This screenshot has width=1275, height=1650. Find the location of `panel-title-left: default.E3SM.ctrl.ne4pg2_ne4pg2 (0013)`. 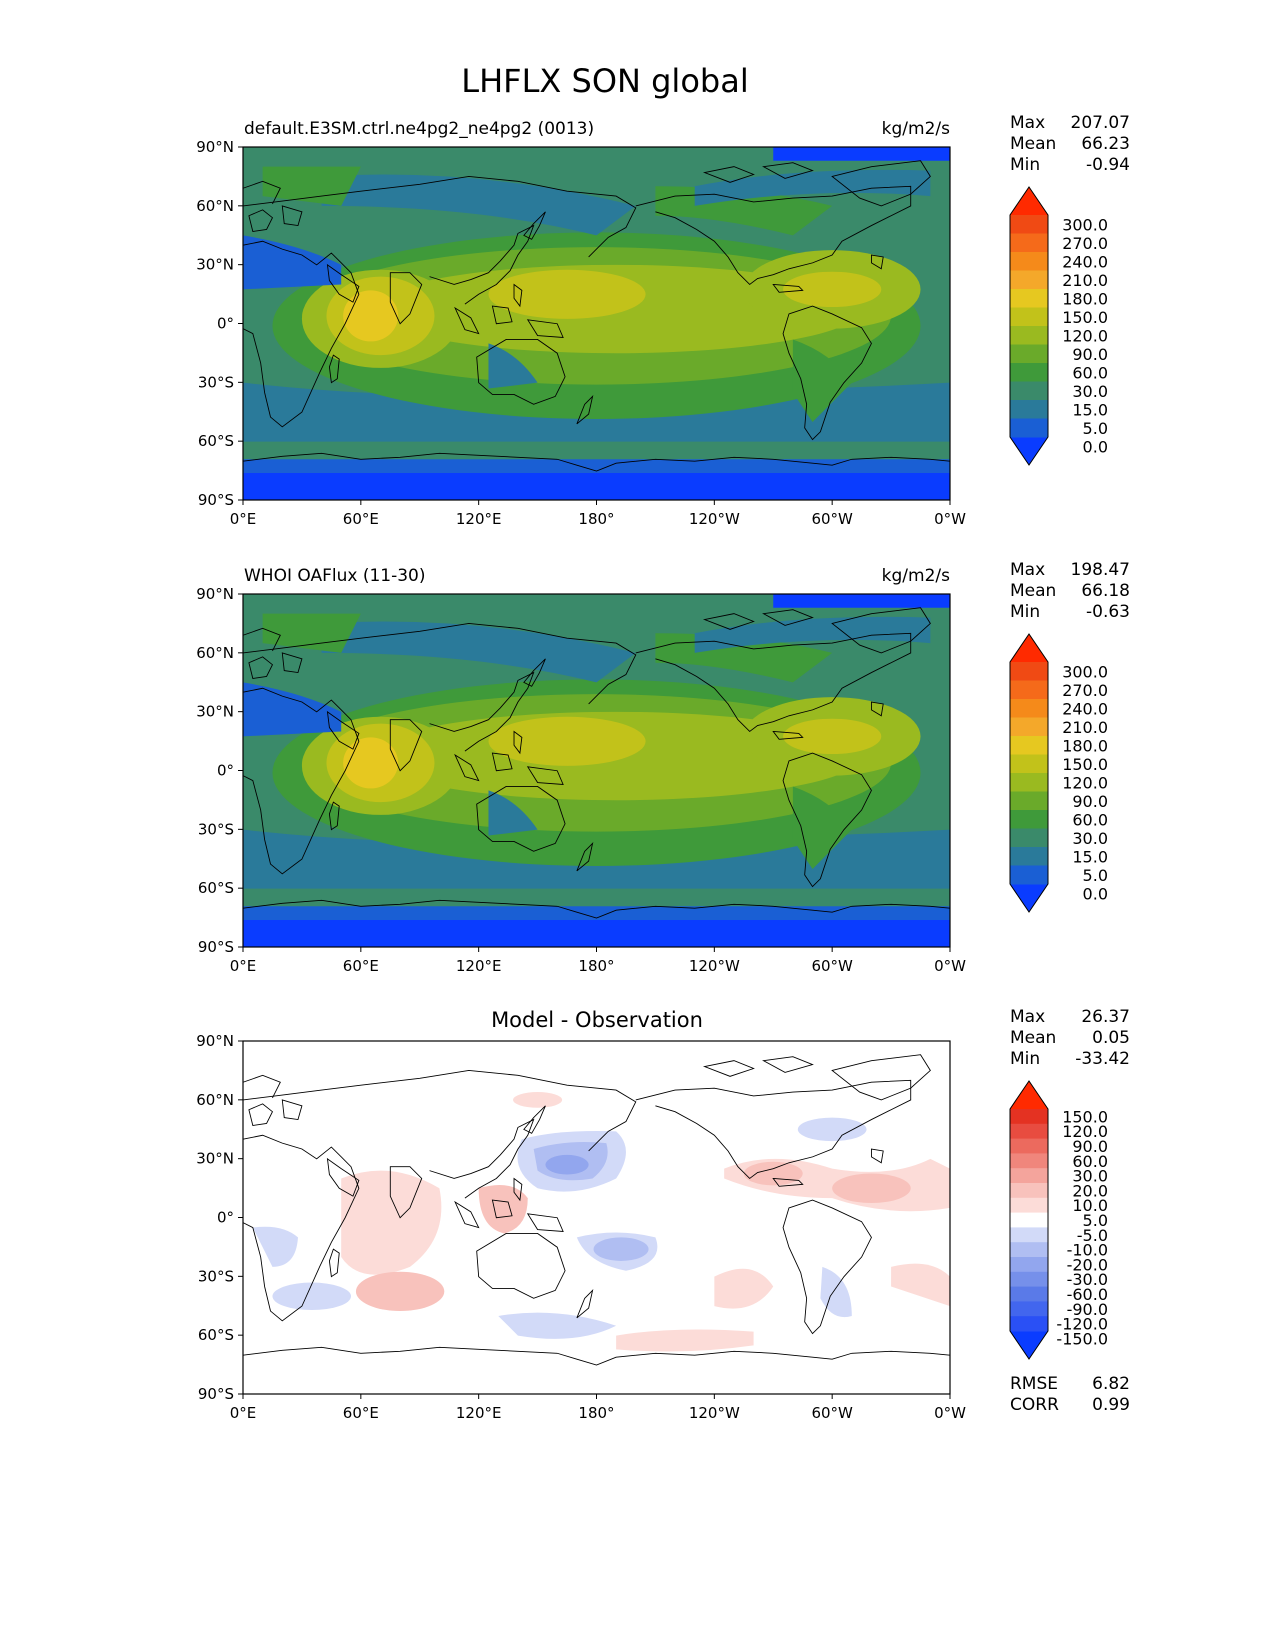

panel-title-left: default.E3SM.ctrl.ne4pg2_ne4pg2 (0013) is located at coordinates (419, 129).